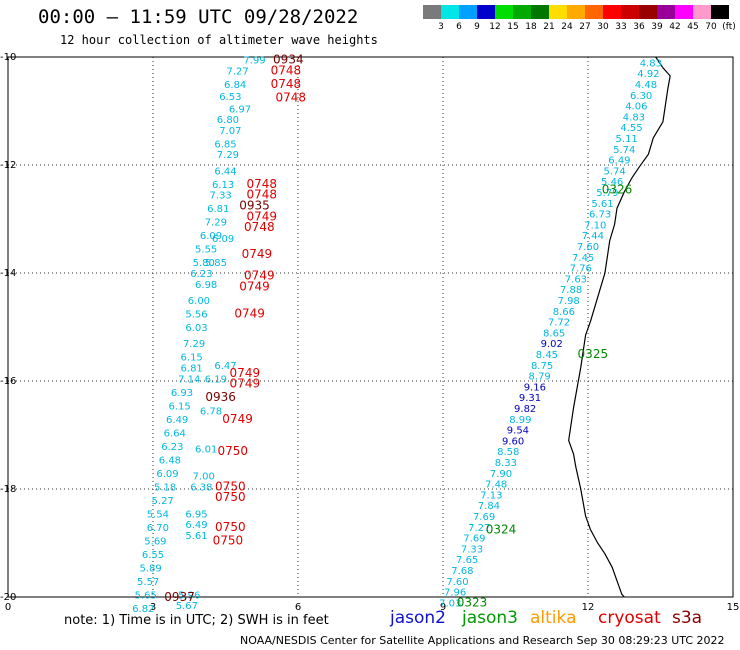  What do you see at coordinates (525, 409) in the screenshot?
I see `wave-height-label: 9.82` at bounding box center [525, 409].